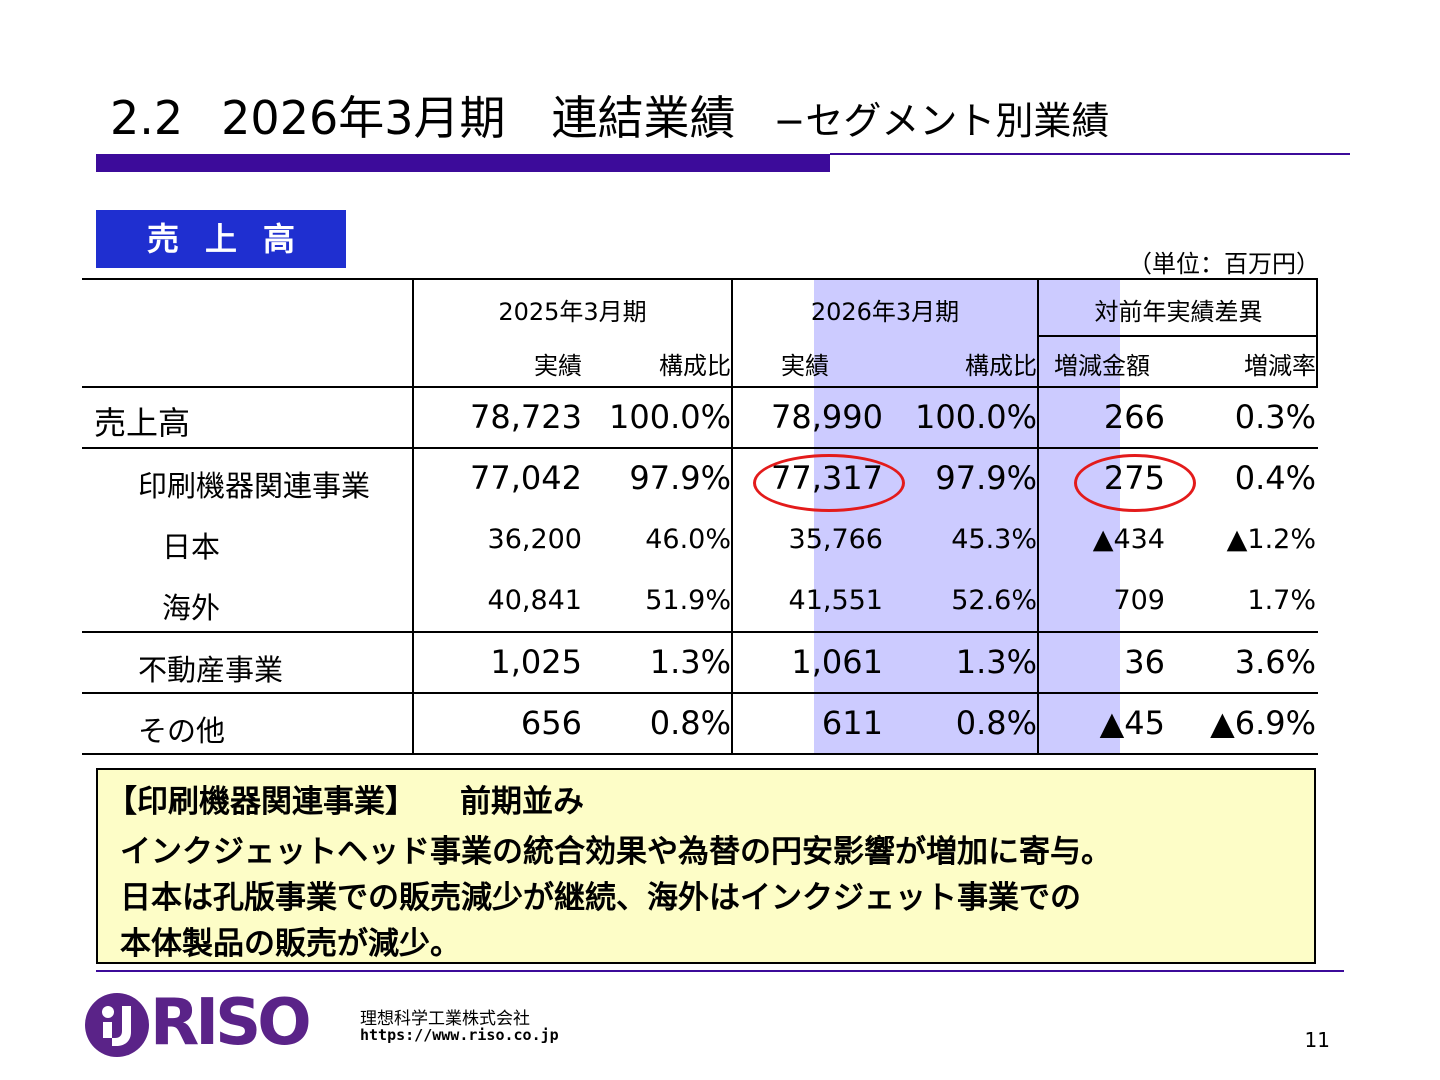  What do you see at coordinates (720, 971) in the screenshot?
I see `footer-divider` at bounding box center [720, 971].